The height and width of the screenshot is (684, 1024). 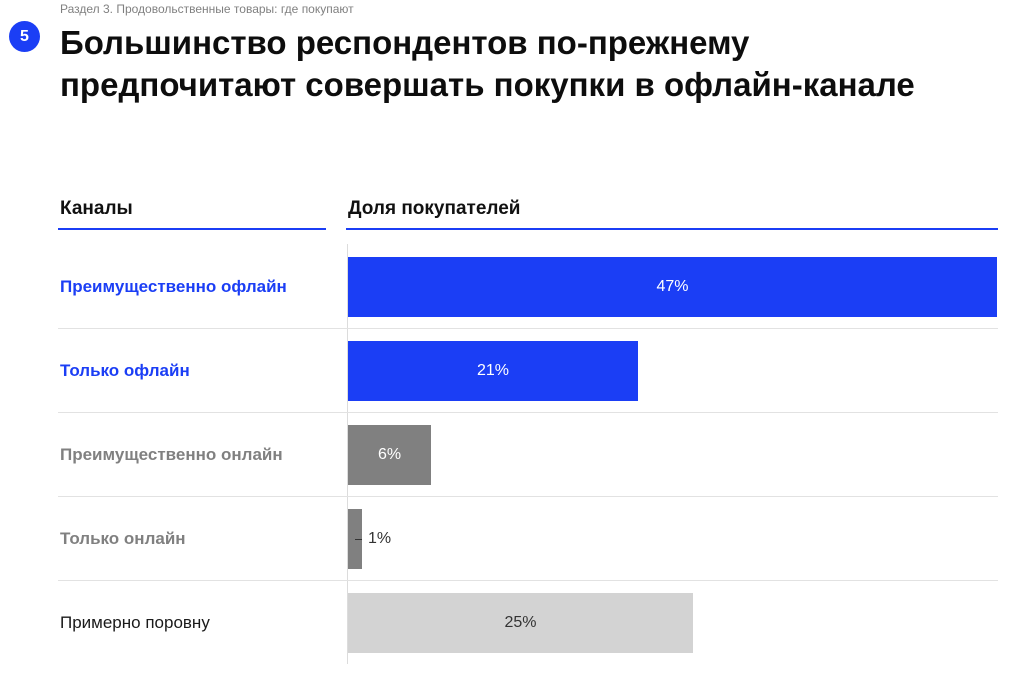 What do you see at coordinates (192, 229) in the screenshot?
I see `header-underline-channels` at bounding box center [192, 229].